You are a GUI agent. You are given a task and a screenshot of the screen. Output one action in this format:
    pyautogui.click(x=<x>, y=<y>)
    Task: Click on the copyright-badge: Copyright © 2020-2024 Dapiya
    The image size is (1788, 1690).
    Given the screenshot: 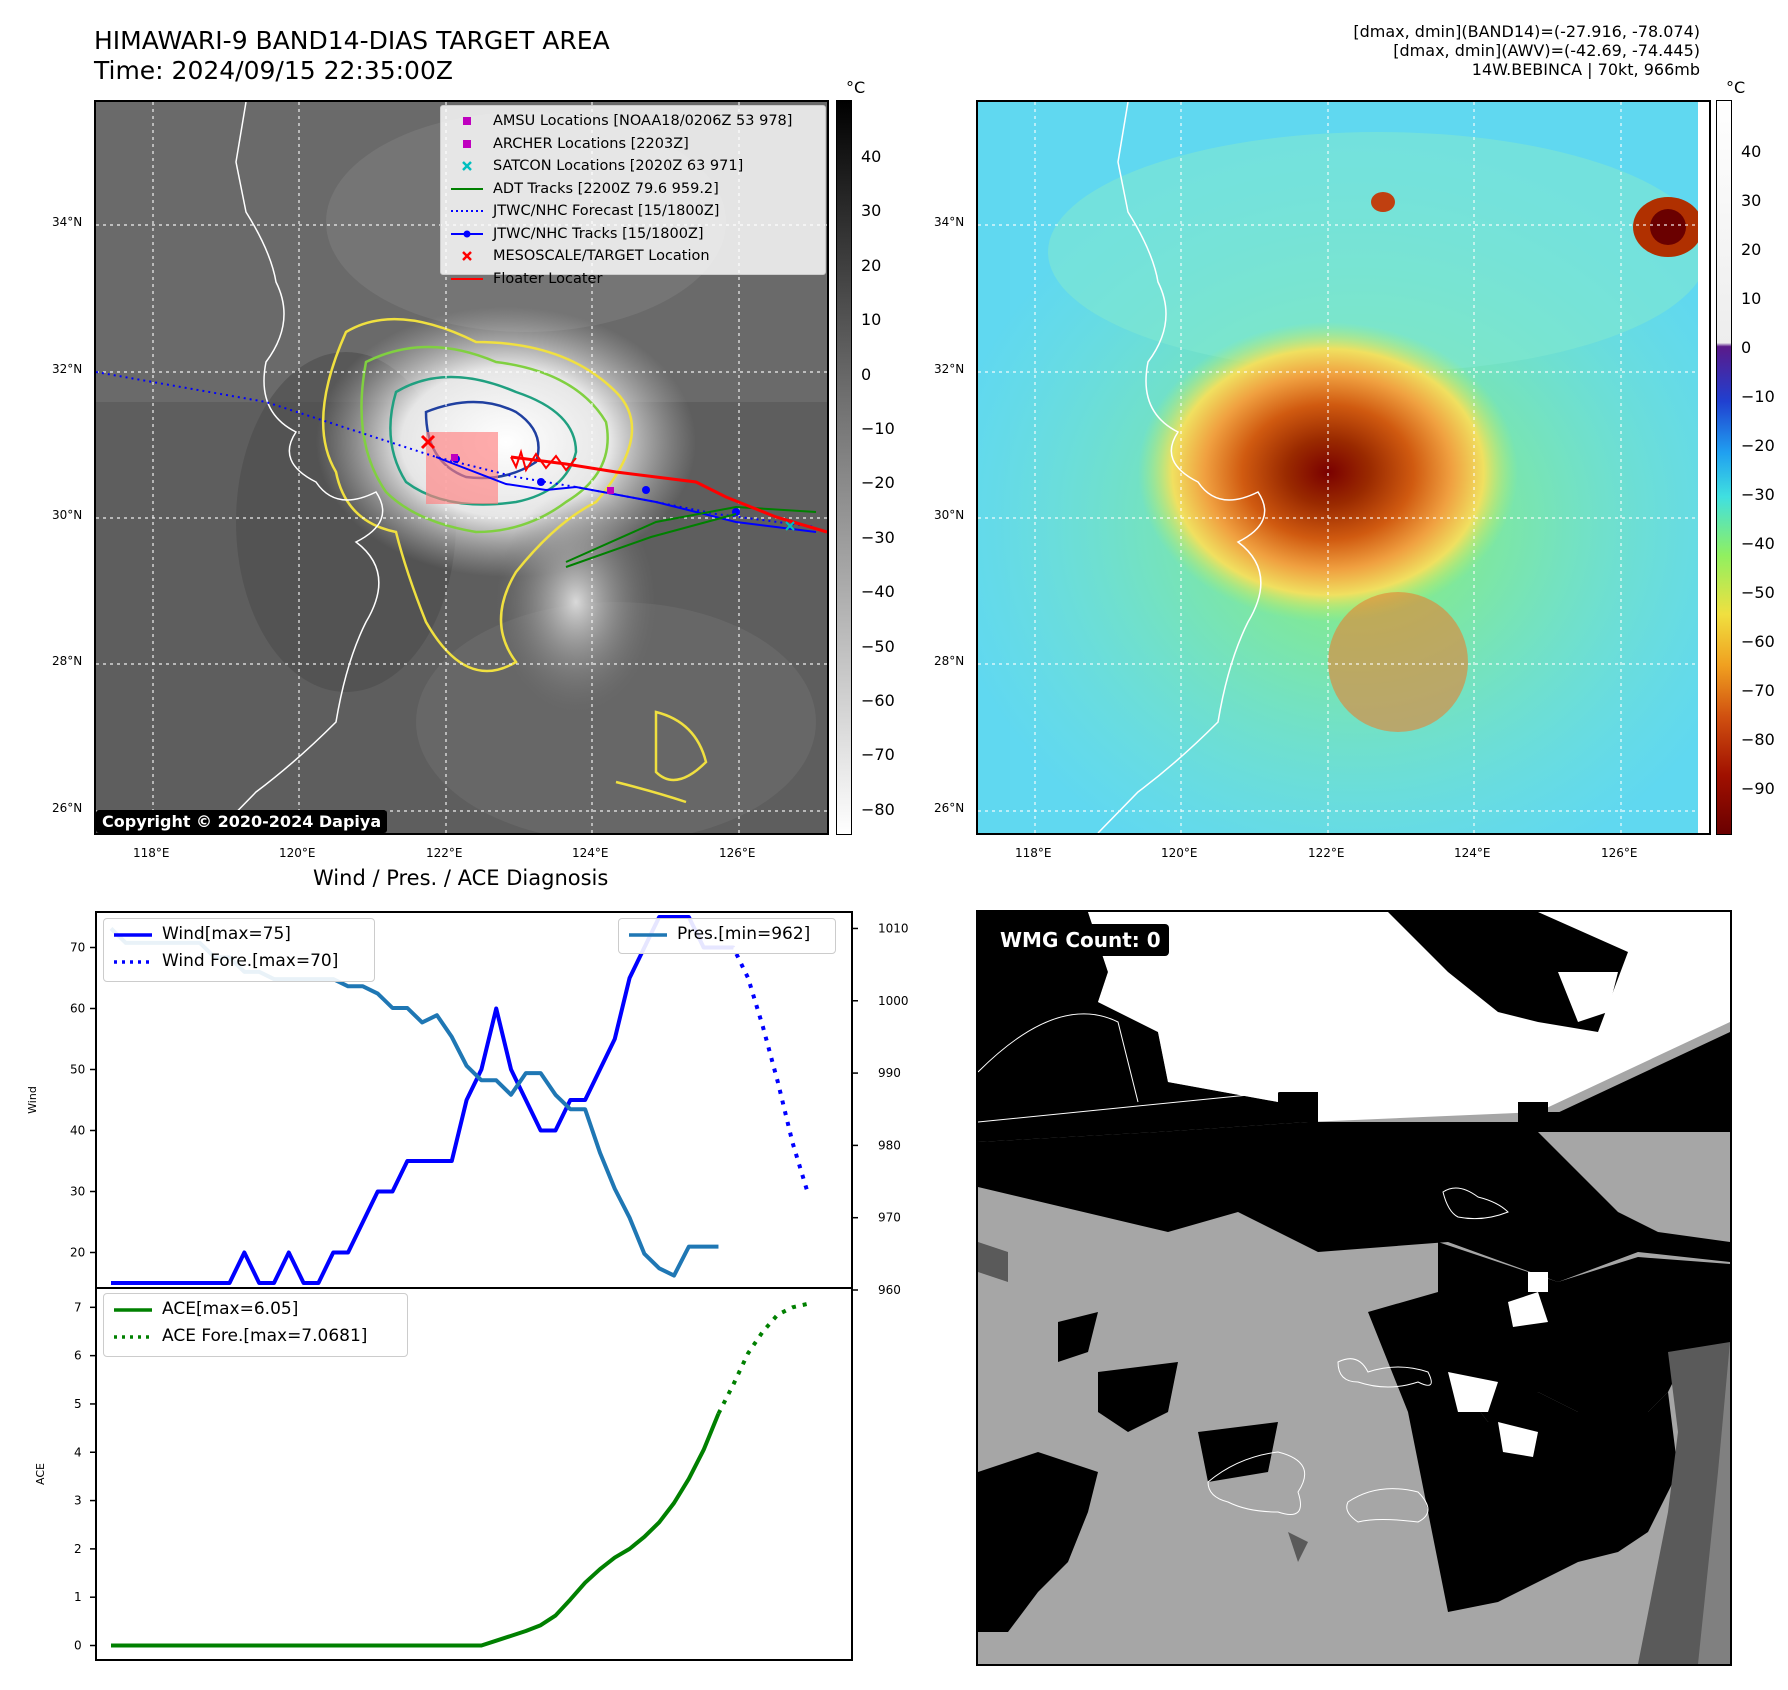 What is the action you would take?
    pyautogui.click(x=242, y=821)
    